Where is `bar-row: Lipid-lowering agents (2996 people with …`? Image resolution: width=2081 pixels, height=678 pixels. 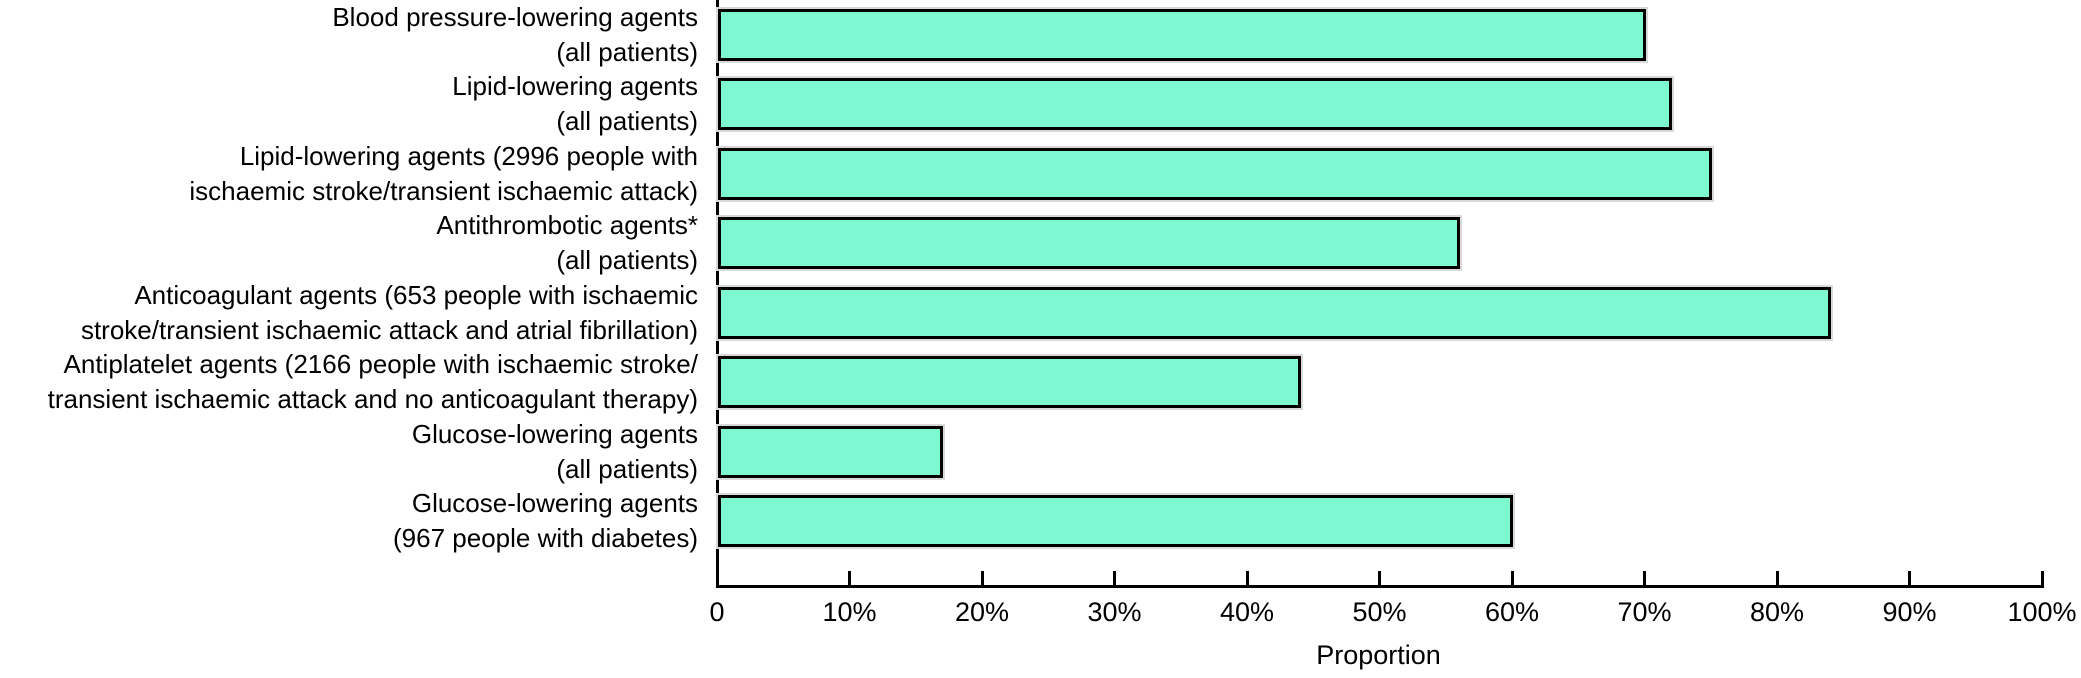
bar-row: Lipid-lowering agents (2996 people with … is located at coordinates (1021, 174).